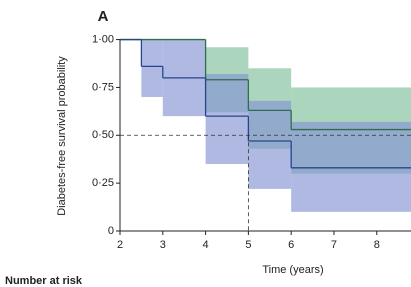 Image resolution: width=411 pixels, height=287 pixels. I want to click on y-tick-label: 0·25, so click(103, 183).